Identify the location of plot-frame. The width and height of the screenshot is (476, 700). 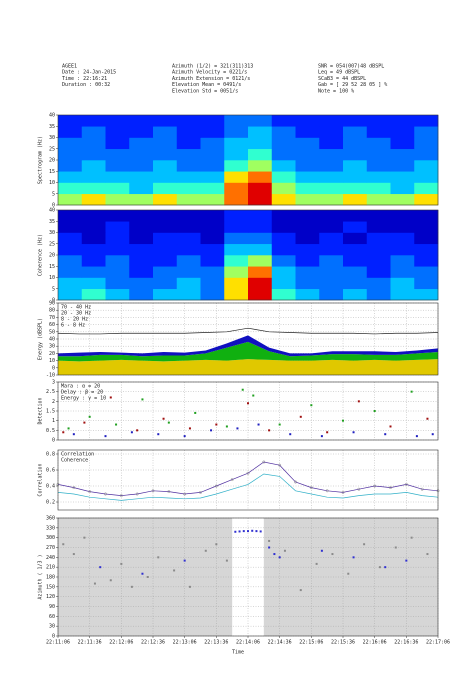
(248, 411).